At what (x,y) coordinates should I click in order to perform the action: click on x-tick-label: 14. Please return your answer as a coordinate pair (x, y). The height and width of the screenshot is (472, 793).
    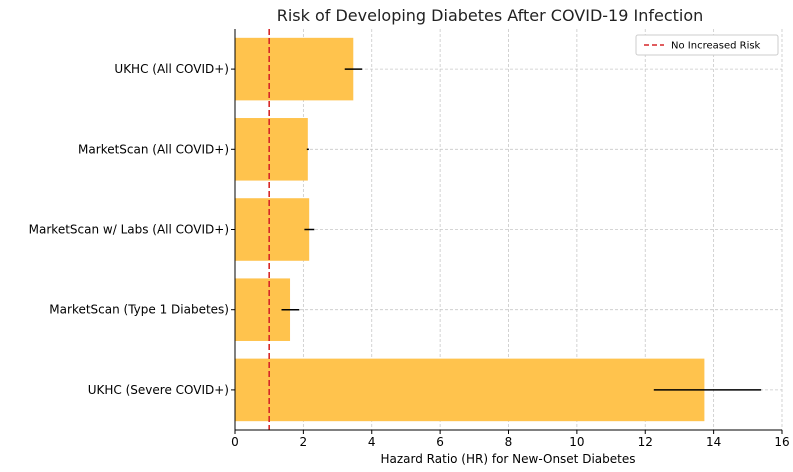
    Looking at the image, I should click on (713, 442).